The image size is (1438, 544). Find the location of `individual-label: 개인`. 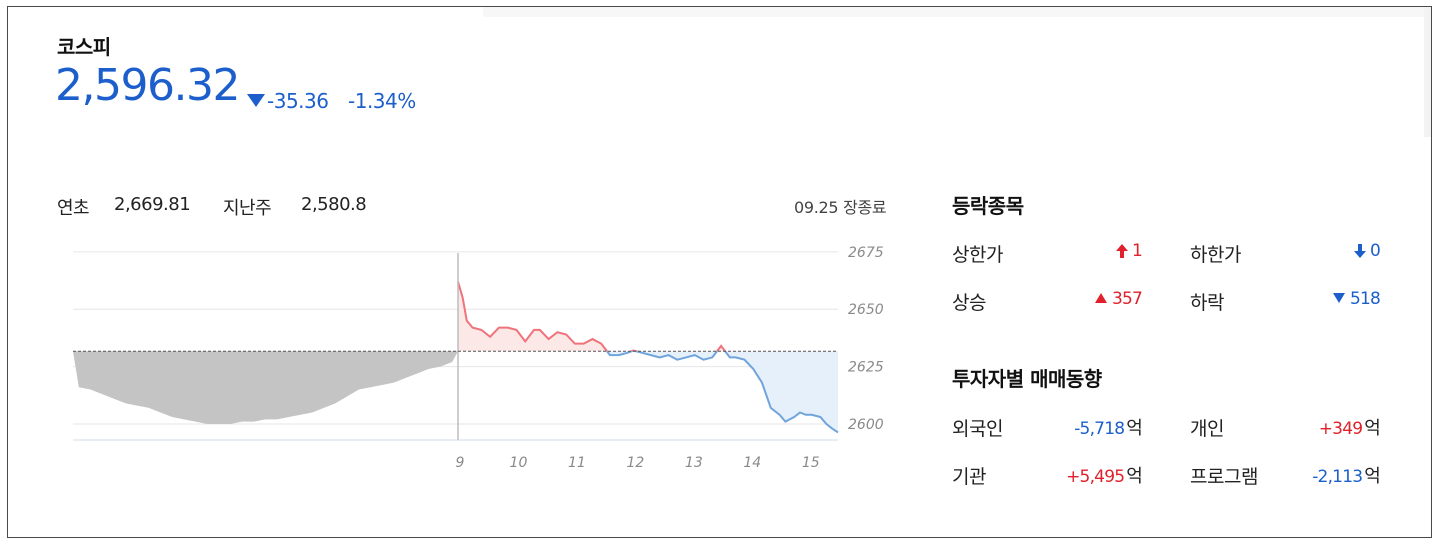

individual-label: 개인 is located at coordinates (1207, 429).